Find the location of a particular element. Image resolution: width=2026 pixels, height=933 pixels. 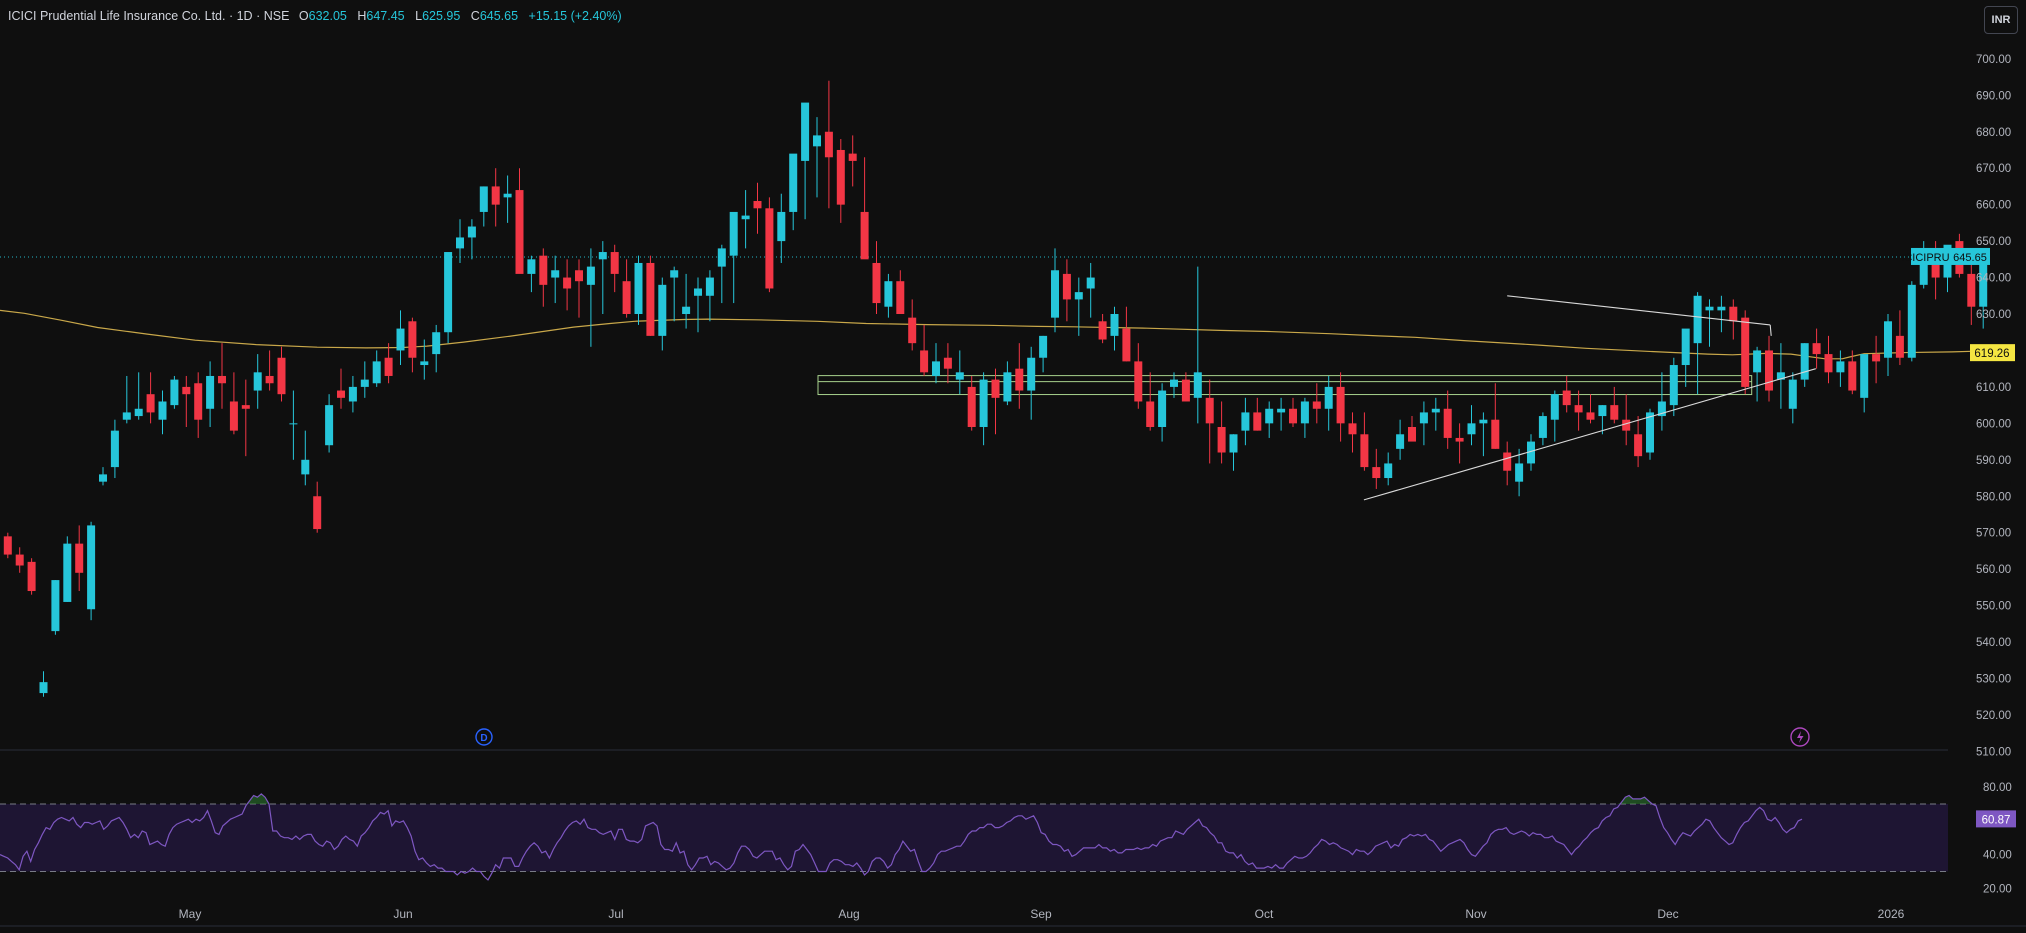

moving-average-line is located at coordinates (1000, 334).